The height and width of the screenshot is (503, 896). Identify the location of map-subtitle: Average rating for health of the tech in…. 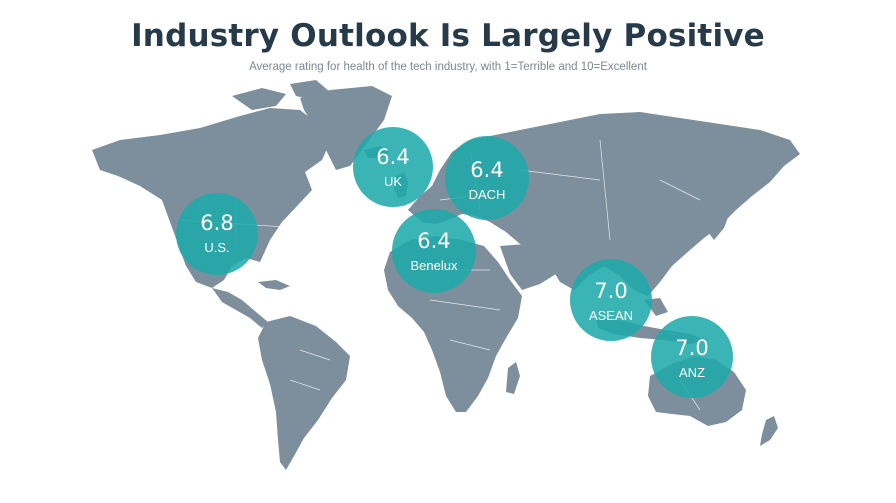
(448, 67).